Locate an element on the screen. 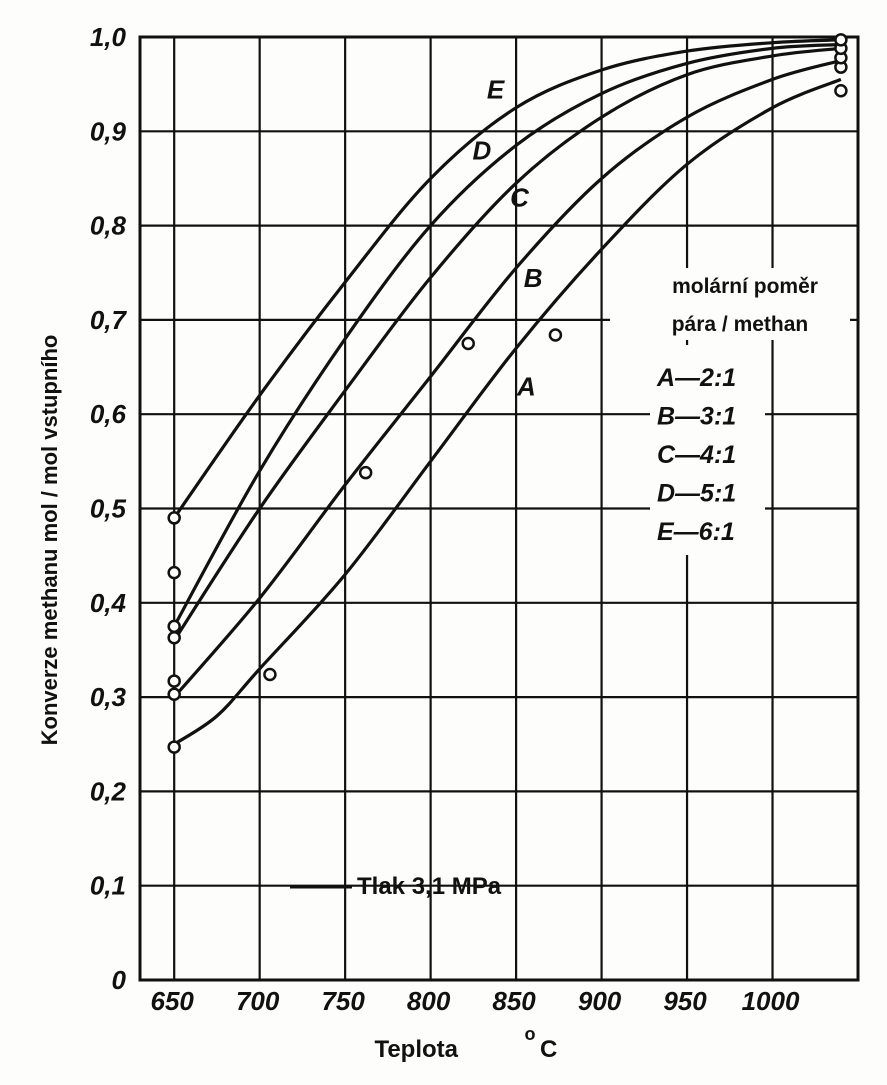 The image size is (887, 1085). x-tick-label: 700 is located at coordinates (258, 1001).